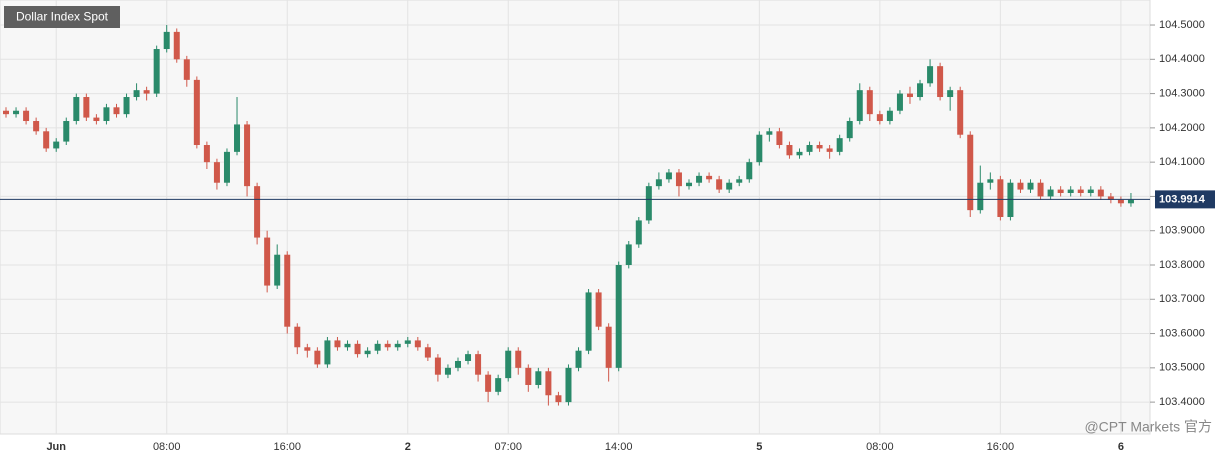 This screenshot has height=465, width=1229. Describe the element at coordinates (1182, 231) in the screenshot. I see `y-tick-label: 103.9000` at that location.